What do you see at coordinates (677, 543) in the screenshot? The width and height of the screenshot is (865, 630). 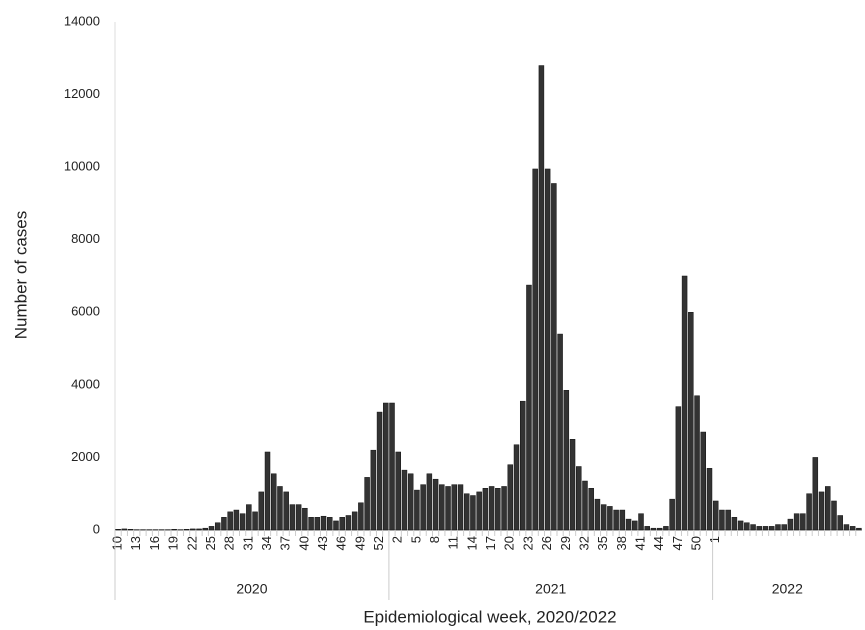 I see `x-tick-label: 47` at bounding box center [677, 543].